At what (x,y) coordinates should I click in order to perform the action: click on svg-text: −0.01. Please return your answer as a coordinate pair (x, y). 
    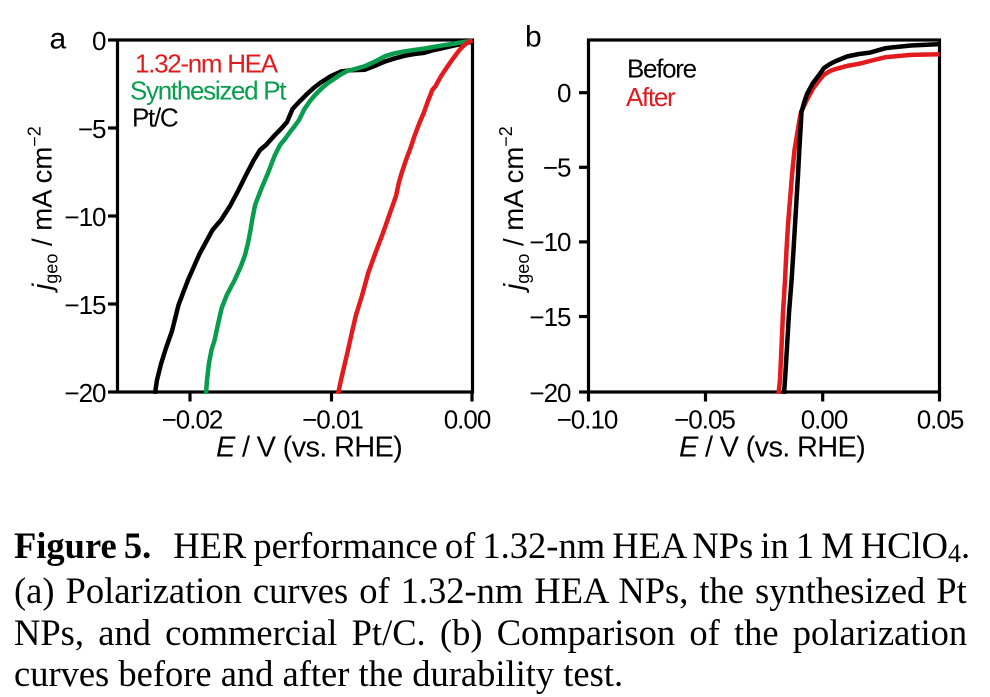
    Looking at the image, I should click on (332, 420).